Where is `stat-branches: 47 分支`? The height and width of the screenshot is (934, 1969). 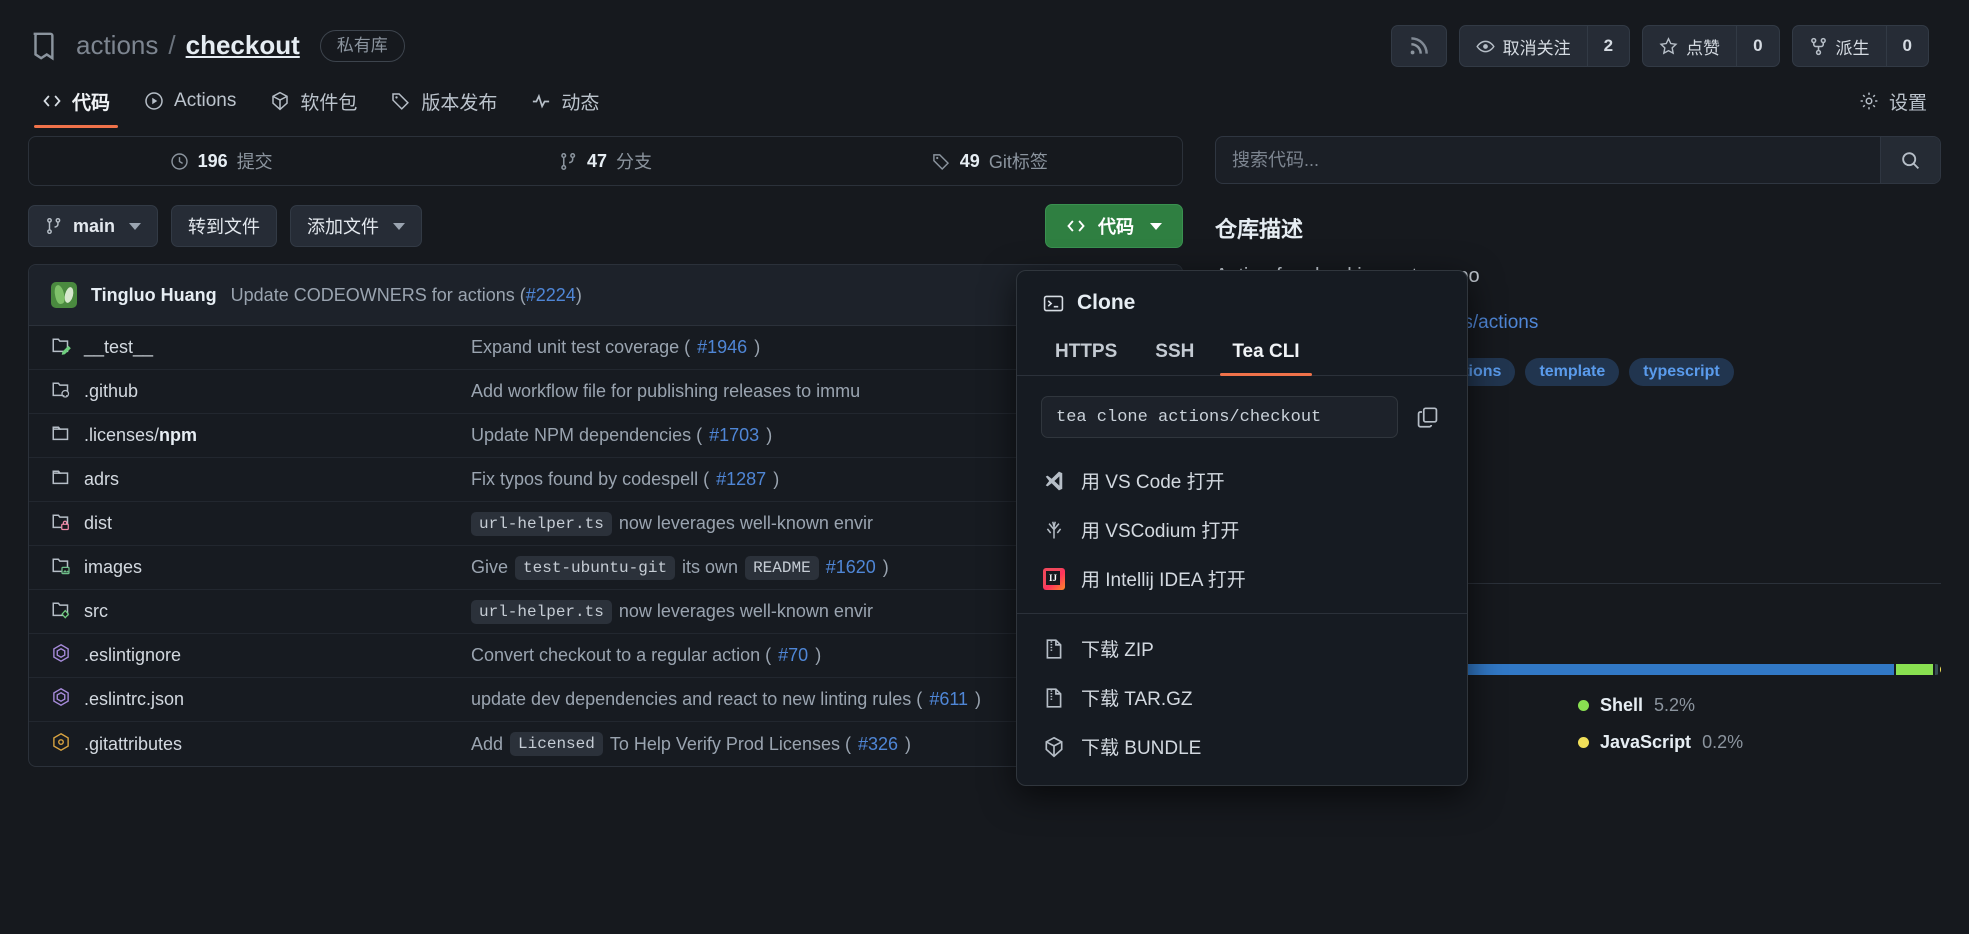 stat-branches: 47 分支 is located at coordinates (605, 161).